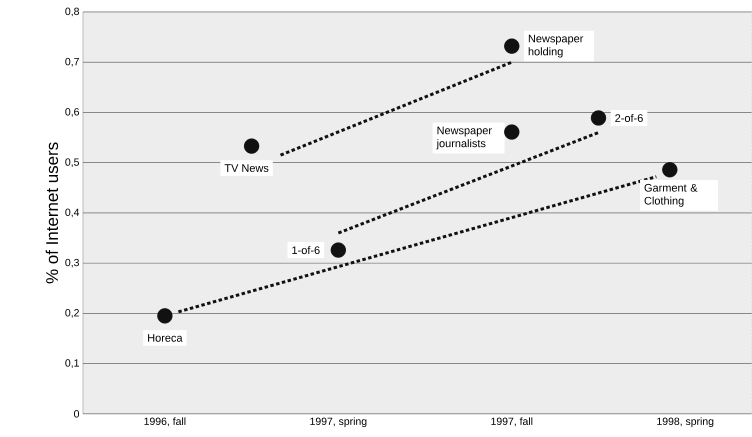  I want to click on annotation: Newspaper journalists, so click(464, 138).